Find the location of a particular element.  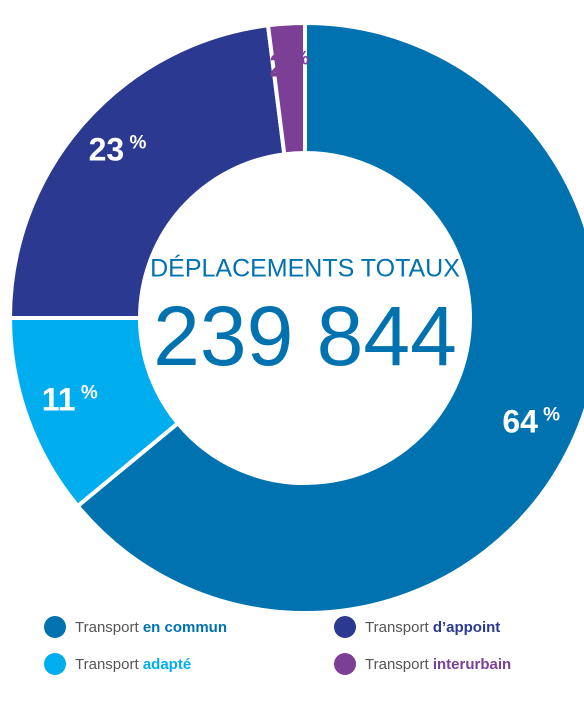

value-label: 64 % is located at coordinates (531, 422).